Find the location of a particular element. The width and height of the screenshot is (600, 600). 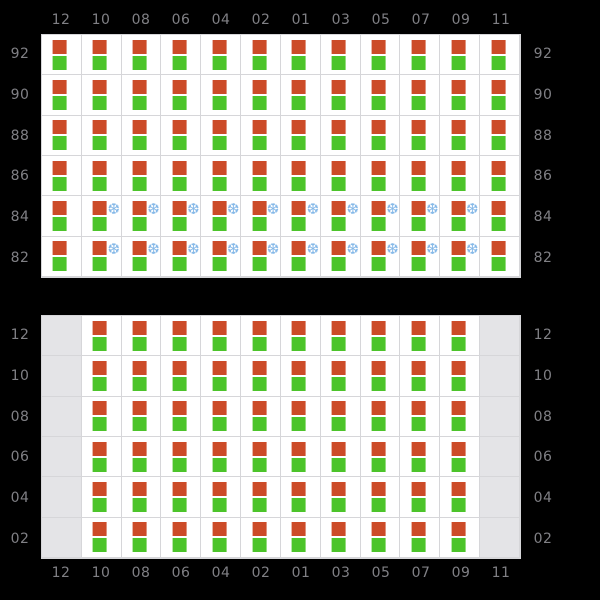

grid-cell-82-03: ❆ is located at coordinates (340, 256).